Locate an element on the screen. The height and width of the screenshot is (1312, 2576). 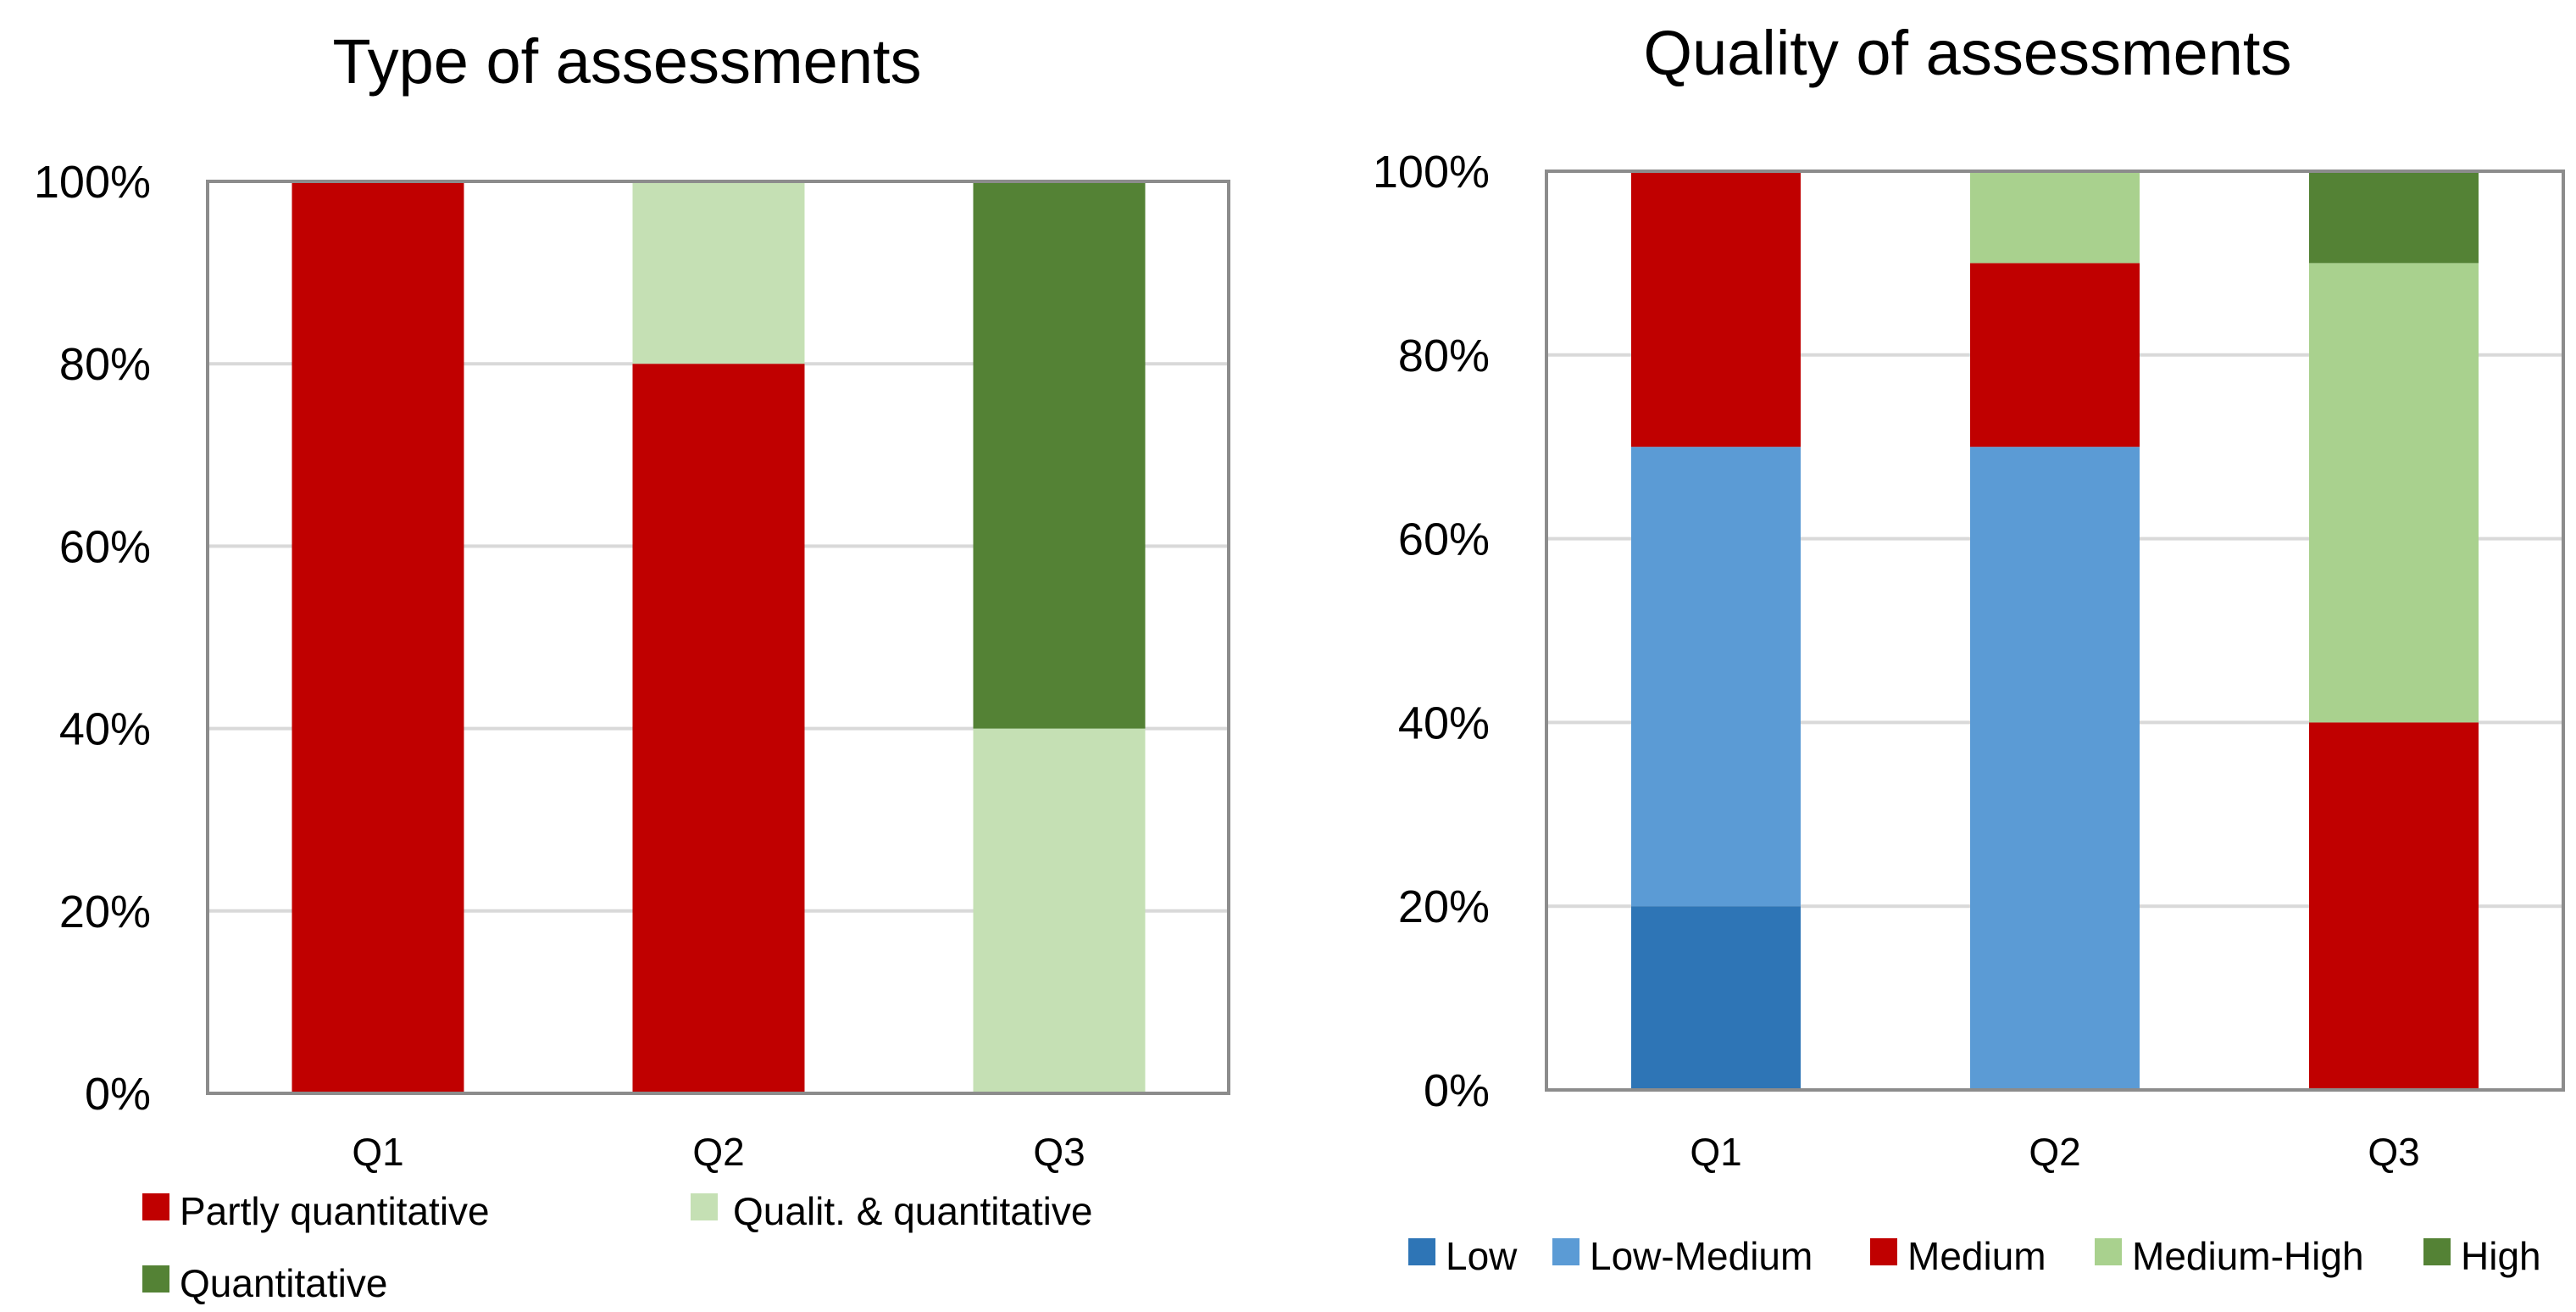
legend-item-low-medium: Low-Medium is located at coordinates (1682, 1256).